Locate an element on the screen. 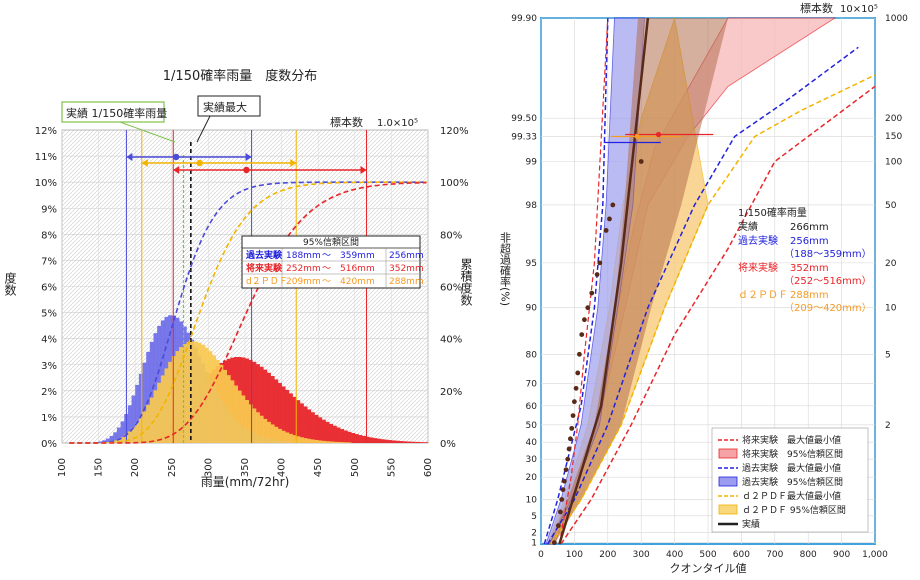 The image size is (920, 580). prob-x-tick-label: 700 is located at coordinates (774, 555).